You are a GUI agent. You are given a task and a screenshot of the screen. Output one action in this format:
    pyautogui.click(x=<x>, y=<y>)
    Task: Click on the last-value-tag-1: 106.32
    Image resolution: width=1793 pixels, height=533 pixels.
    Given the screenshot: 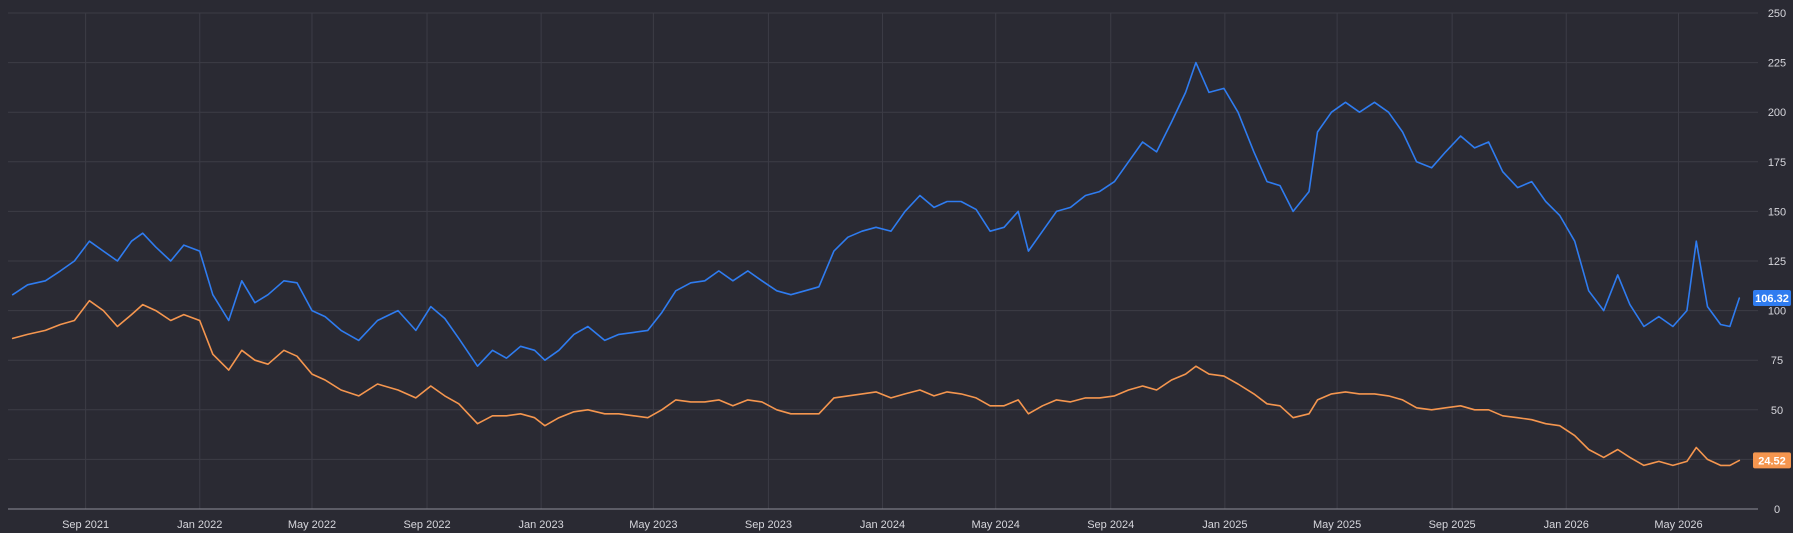 What is the action you would take?
    pyautogui.click(x=1772, y=298)
    